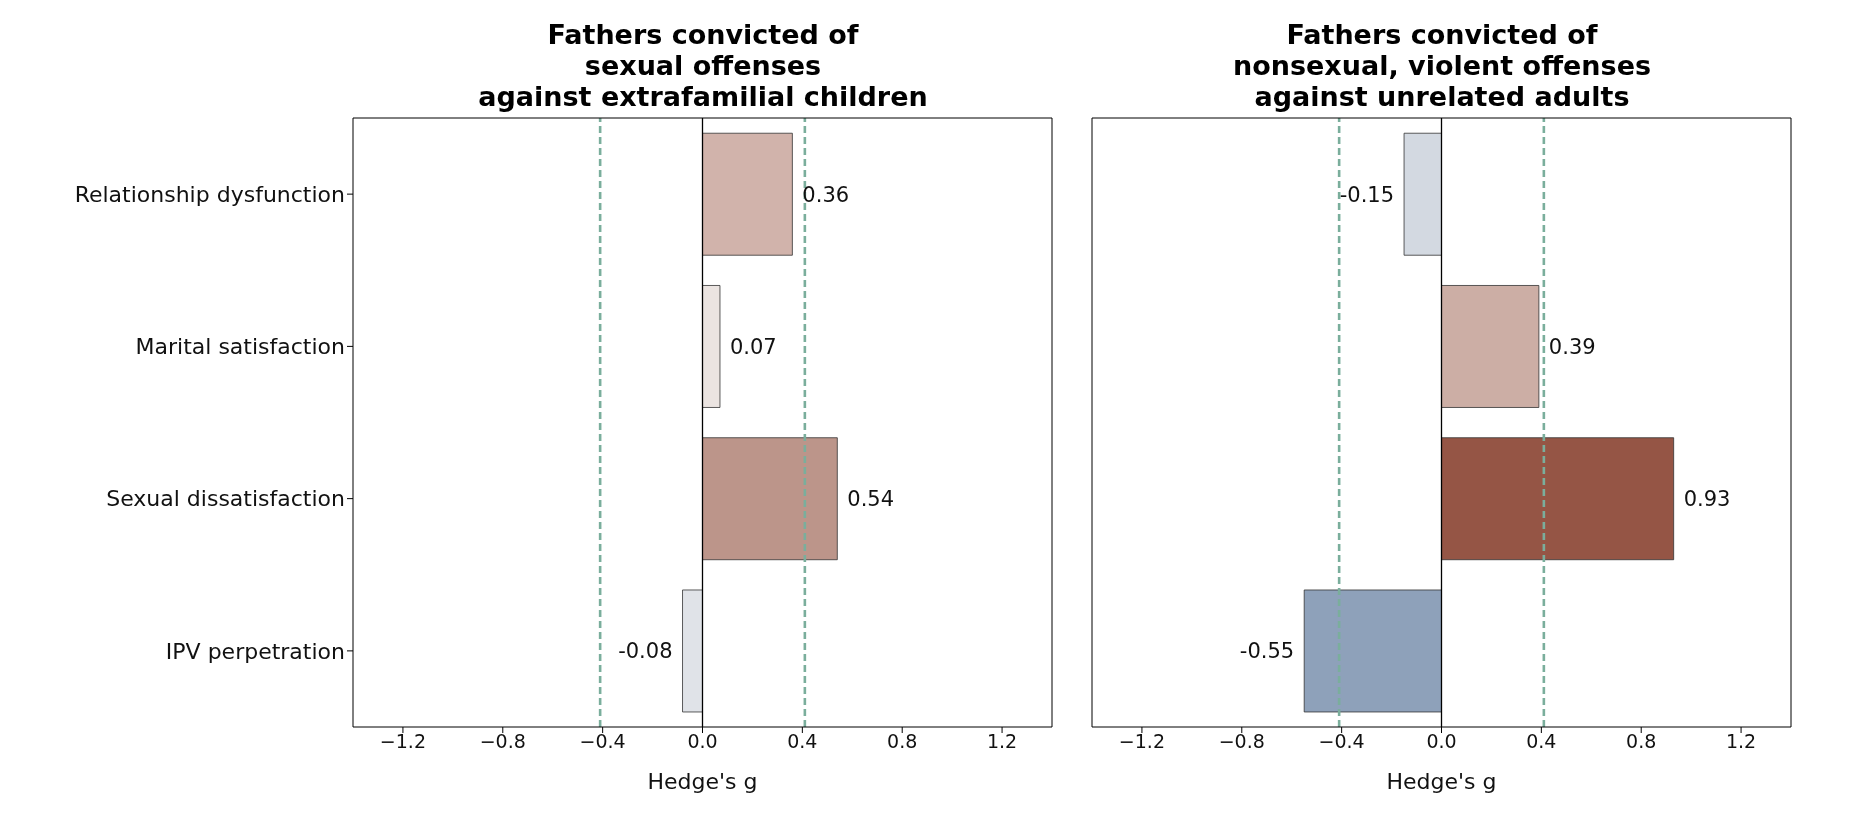 The image size is (1858, 821). I want to click on data-label: 0.39, so click(1572, 346).